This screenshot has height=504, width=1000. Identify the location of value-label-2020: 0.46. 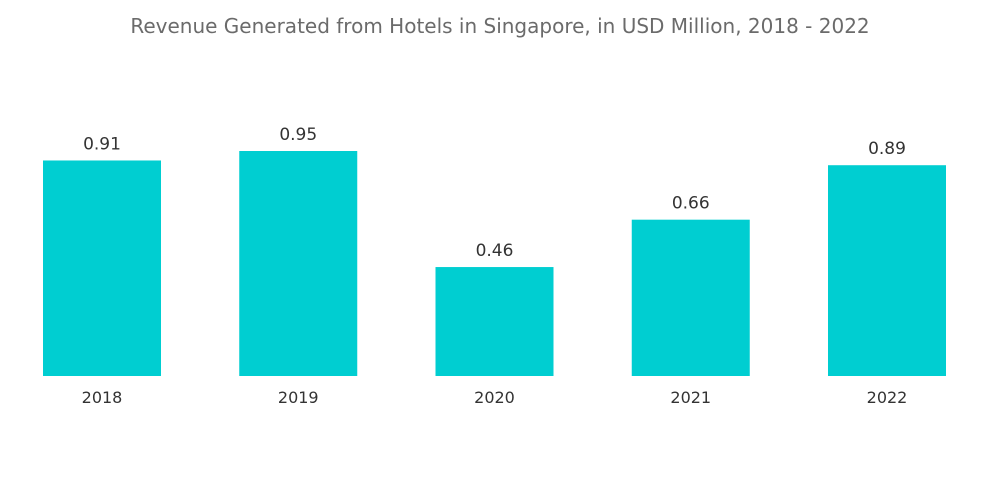
(495, 251).